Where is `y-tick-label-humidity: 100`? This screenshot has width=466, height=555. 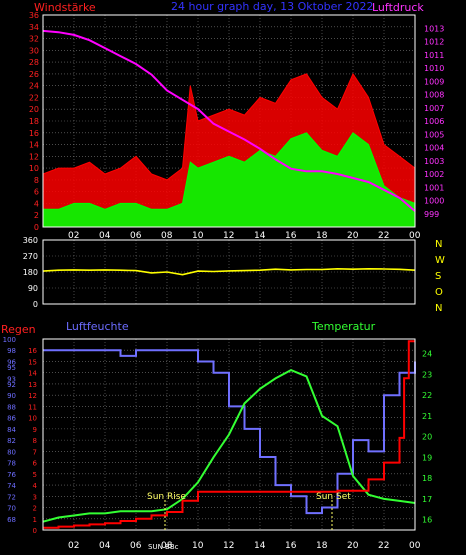
y-tick-label-humidity: 100 is located at coordinates (9, 340).